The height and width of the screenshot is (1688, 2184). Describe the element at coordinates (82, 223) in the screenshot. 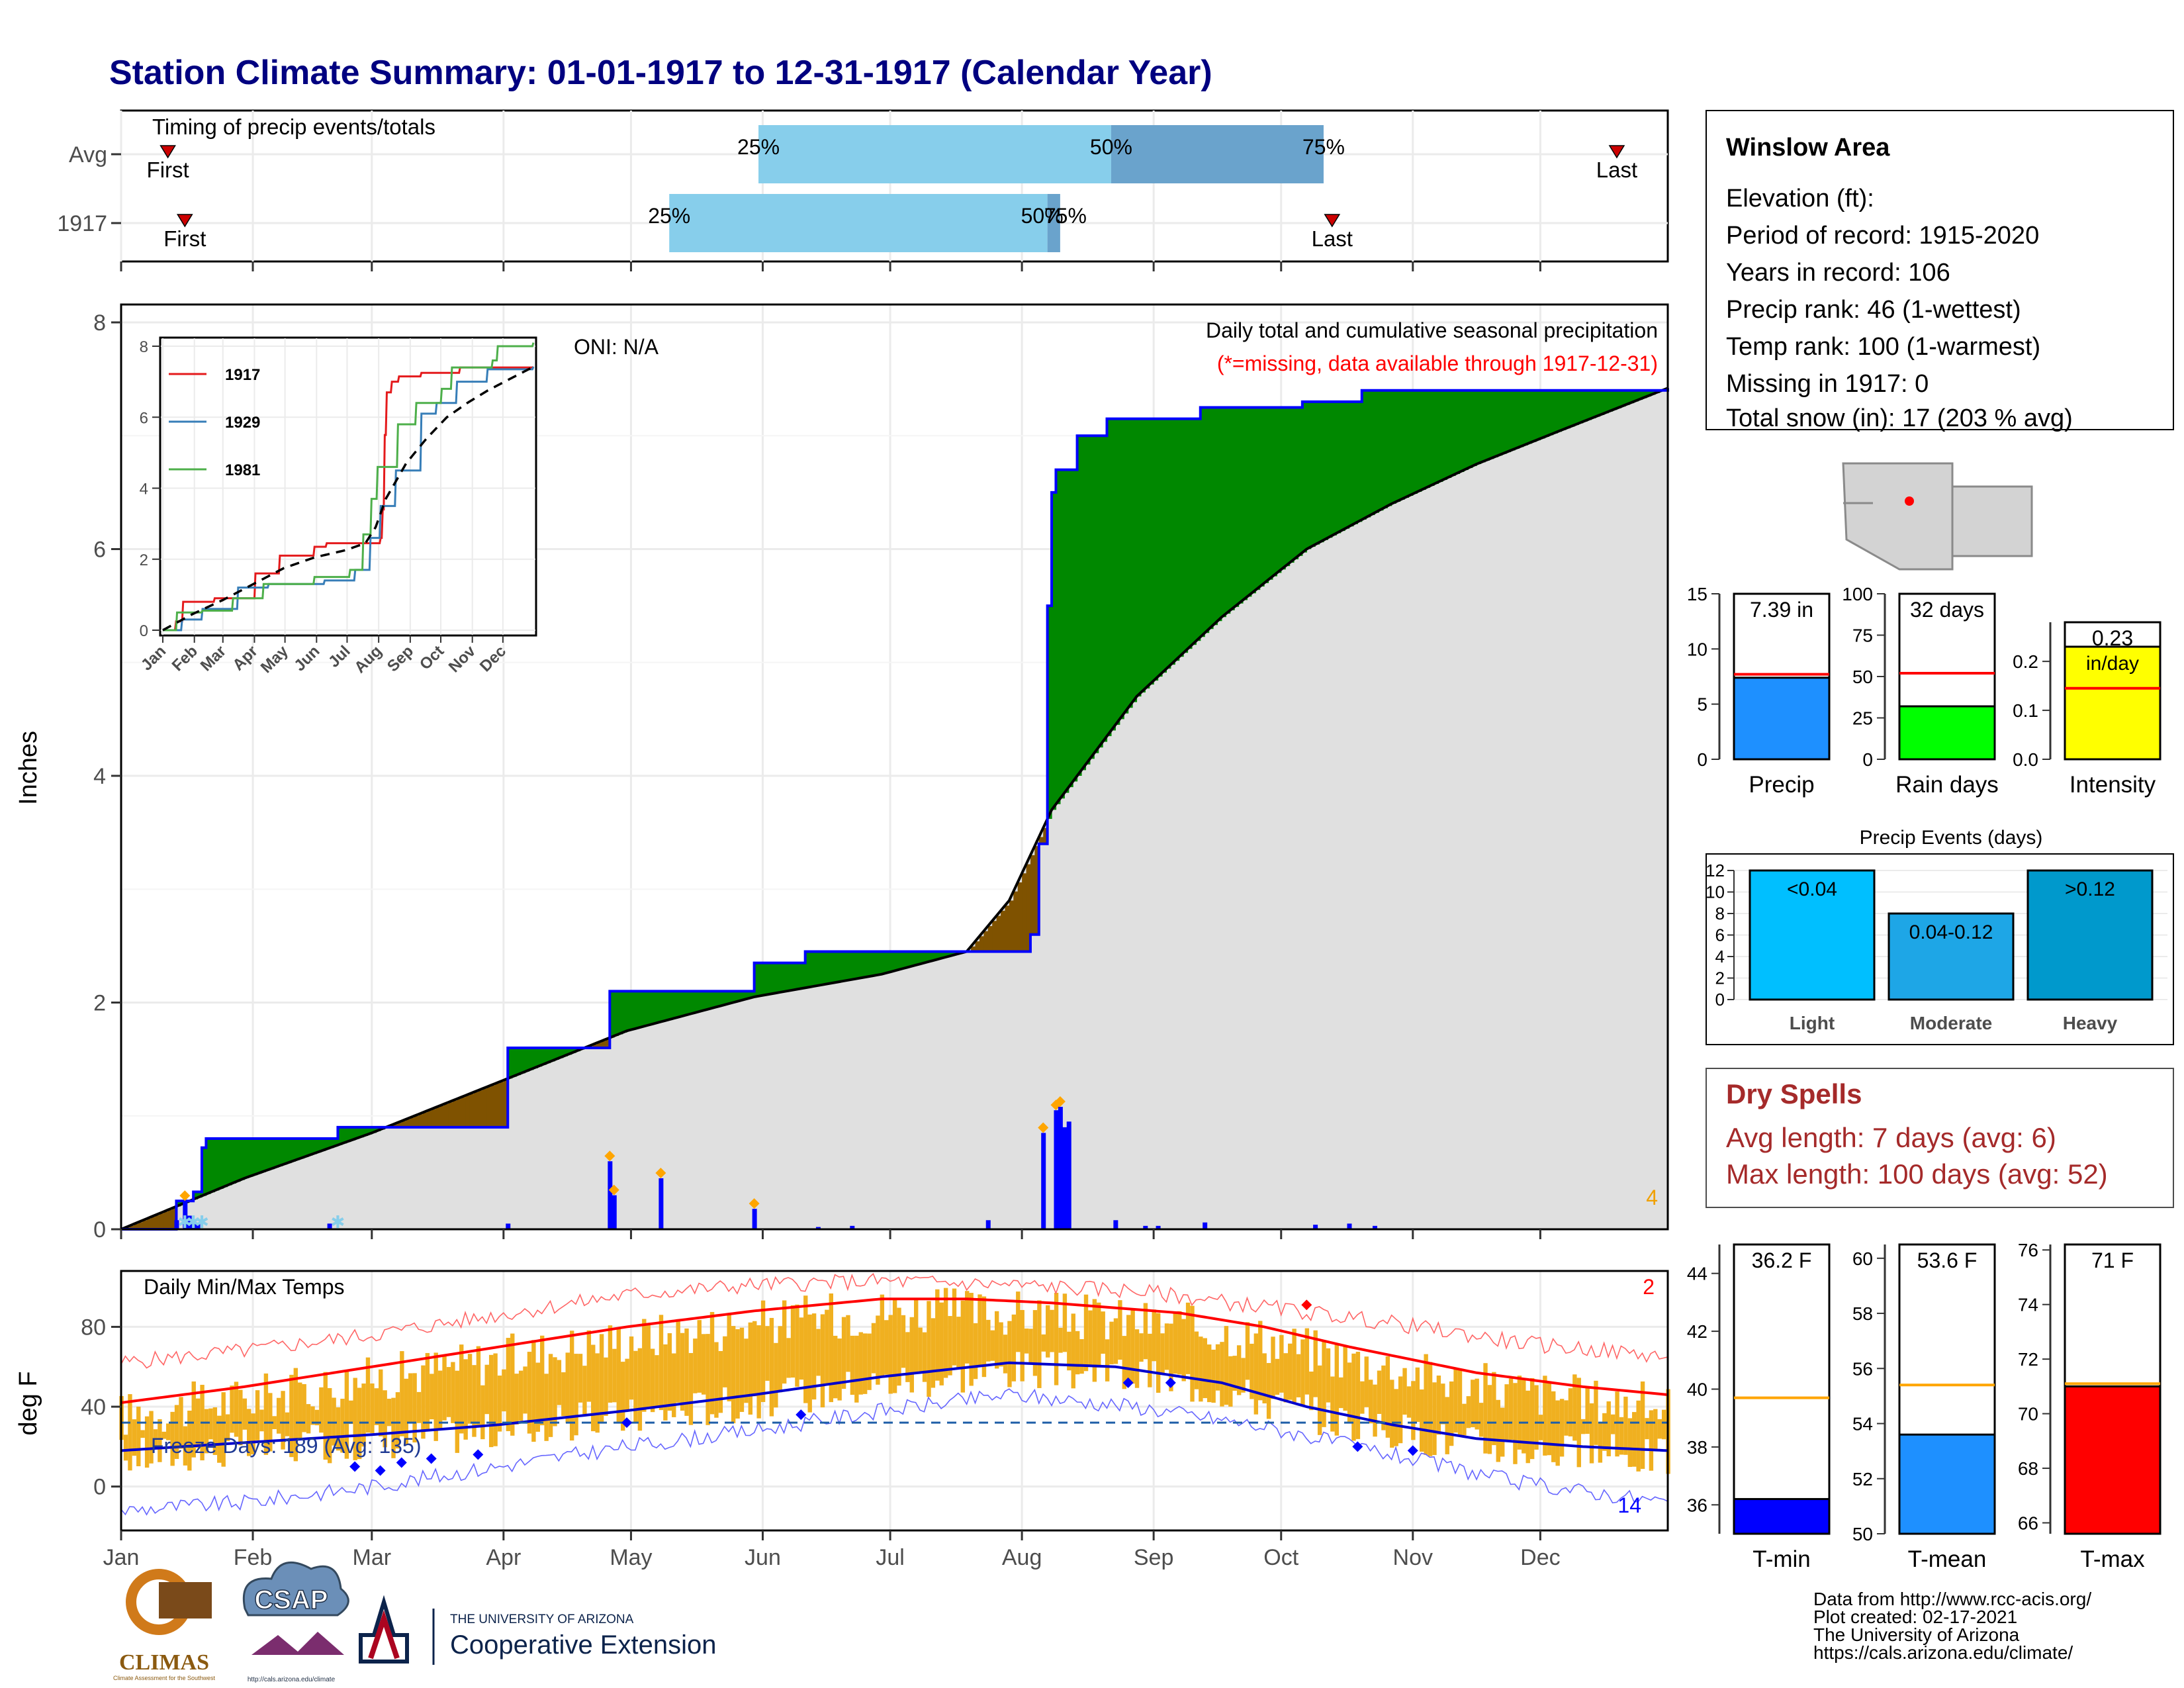

I see `timing-row-label: 1917` at that location.